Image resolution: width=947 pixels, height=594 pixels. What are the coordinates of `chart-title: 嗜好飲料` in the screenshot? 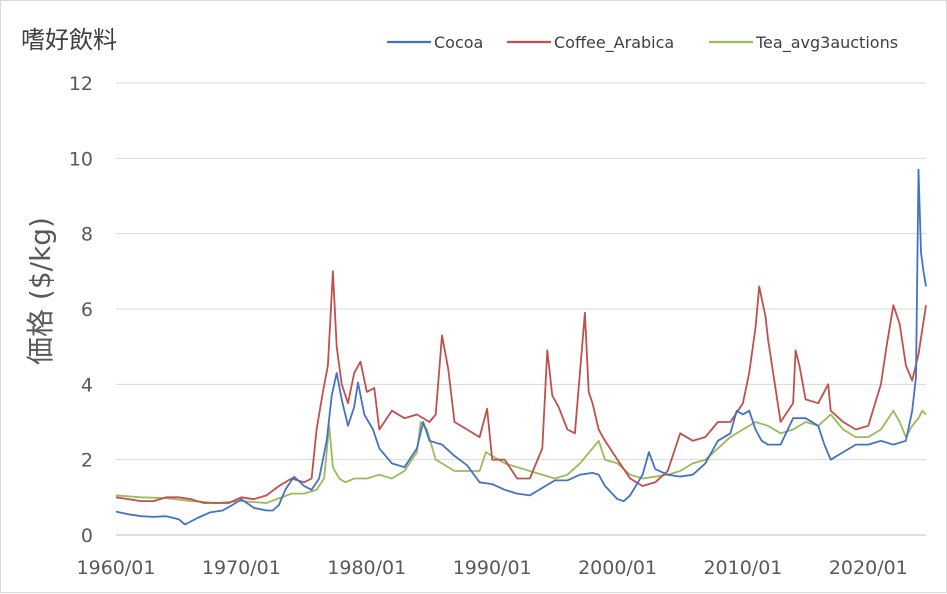 It's located at (69, 40).